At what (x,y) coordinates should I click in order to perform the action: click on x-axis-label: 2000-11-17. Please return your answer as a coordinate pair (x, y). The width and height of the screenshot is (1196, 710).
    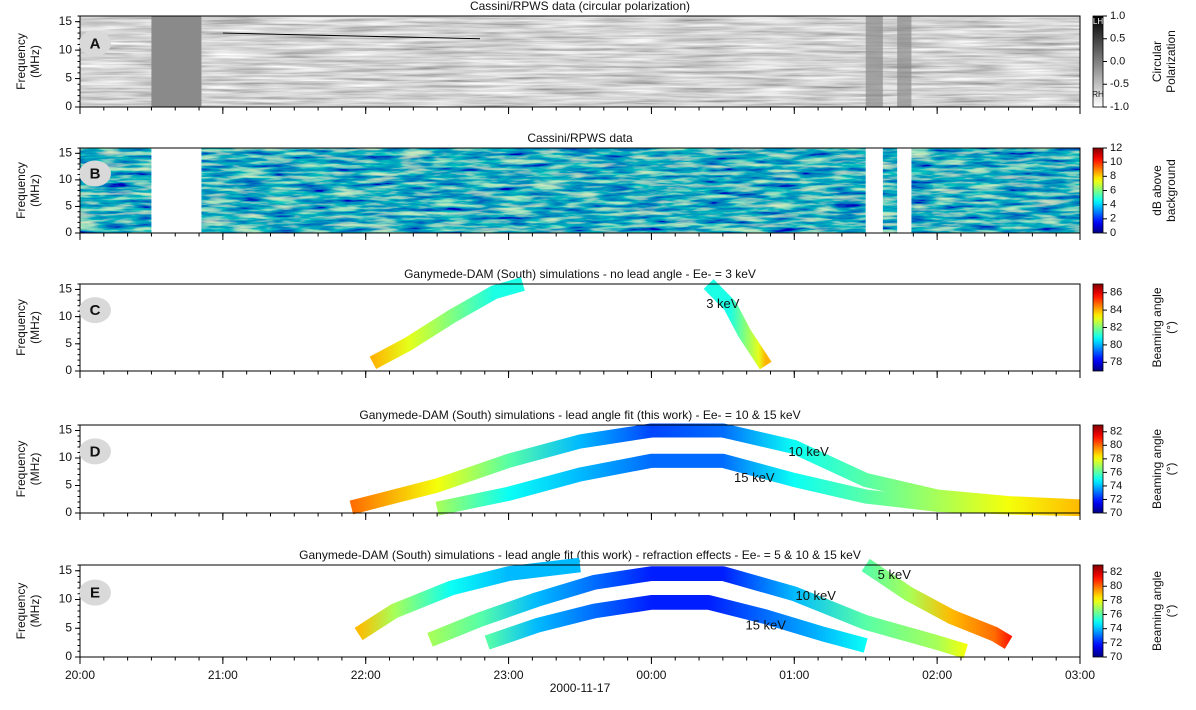
    Looking at the image, I should click on (580, 688).